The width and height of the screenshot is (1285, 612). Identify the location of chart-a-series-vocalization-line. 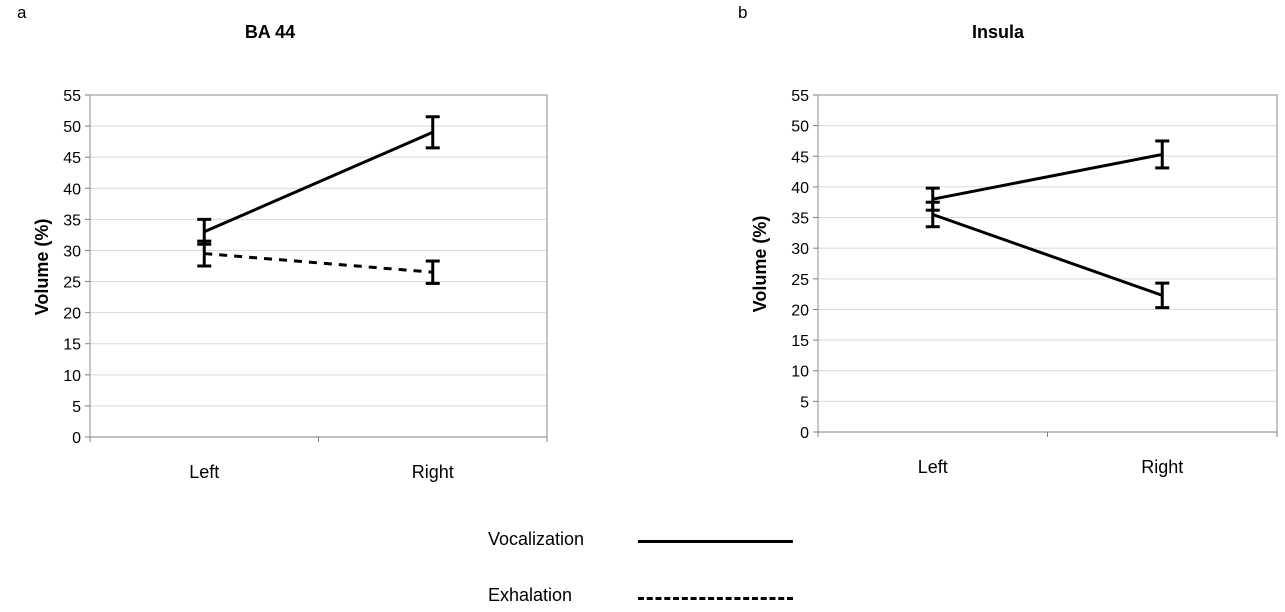
(318, 182).